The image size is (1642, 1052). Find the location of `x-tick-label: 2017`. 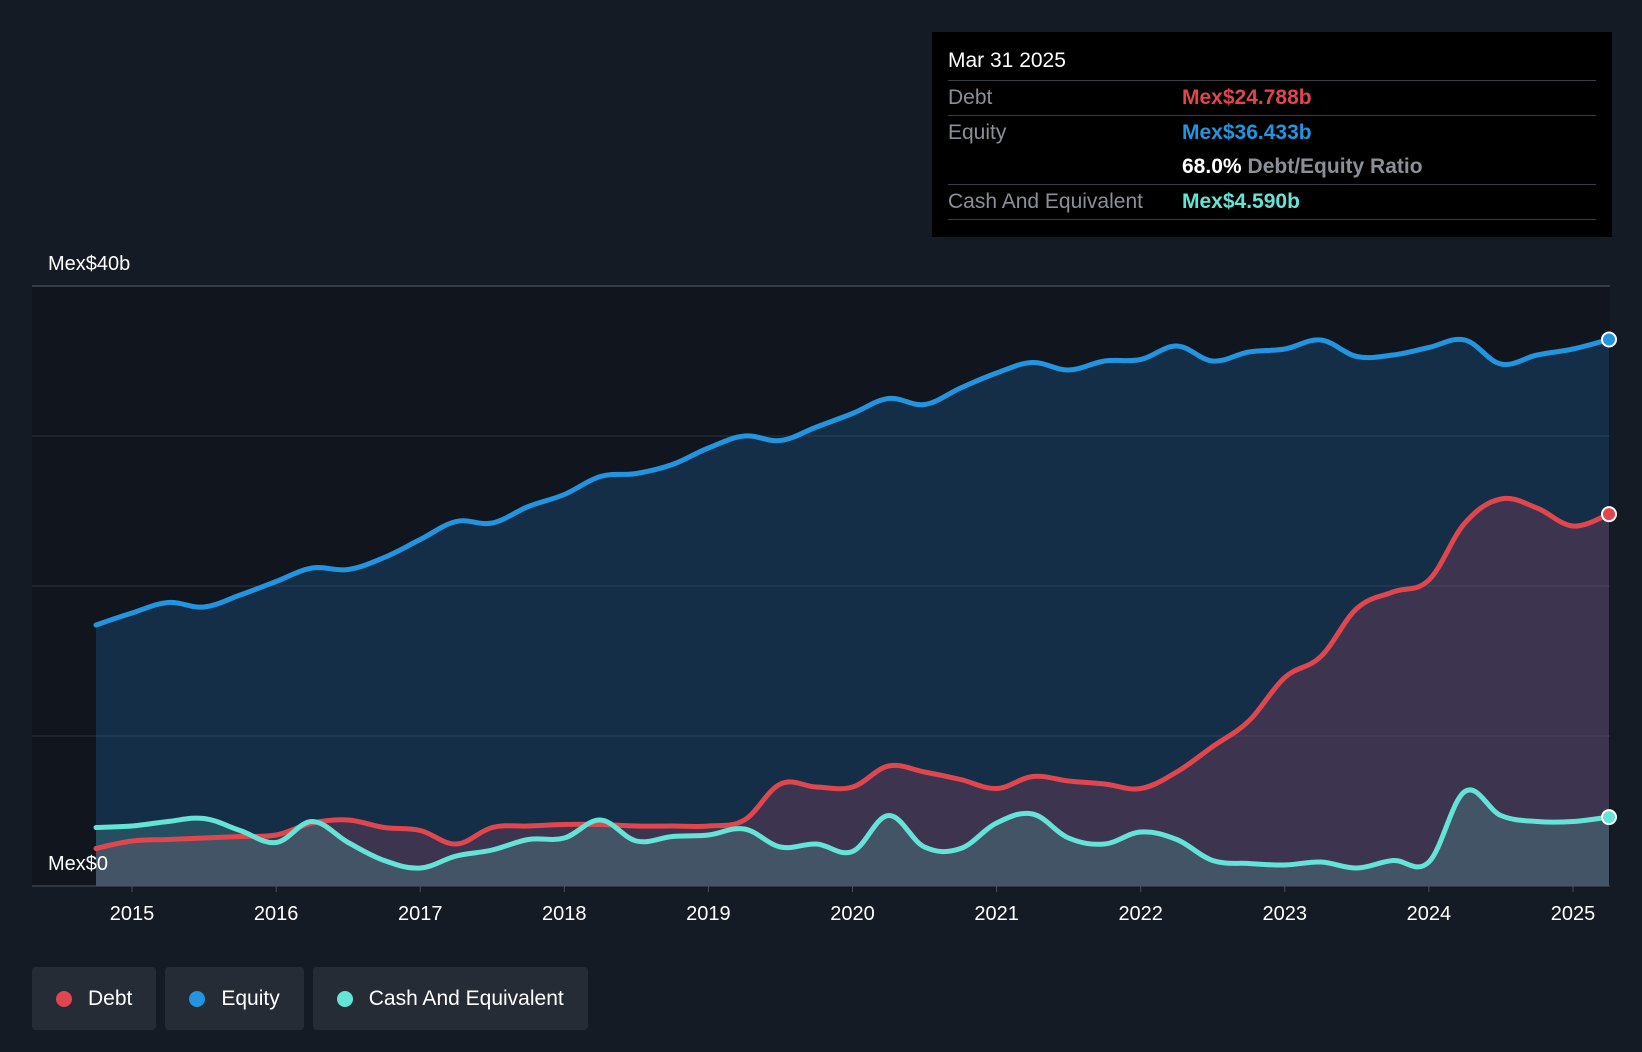

x-tick-label: 2017 is located at coordinates (420, 914).